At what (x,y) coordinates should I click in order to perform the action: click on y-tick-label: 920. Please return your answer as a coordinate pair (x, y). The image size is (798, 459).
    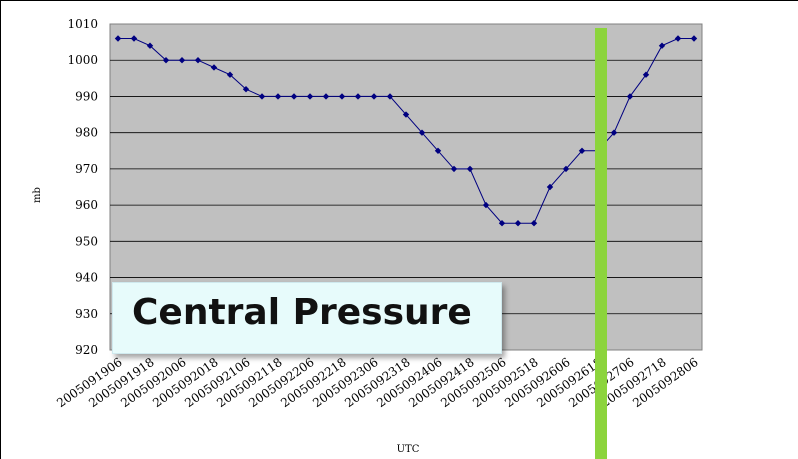
    Looking at the image, I should click on (86, 350).